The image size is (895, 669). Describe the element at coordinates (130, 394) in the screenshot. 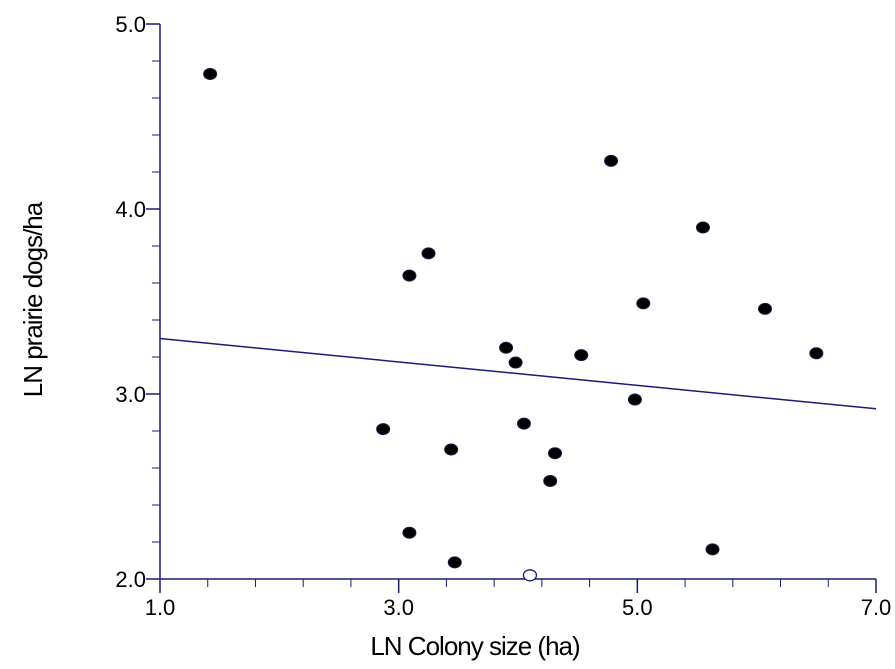

I see `y-tick-label: 3.0` at that location.